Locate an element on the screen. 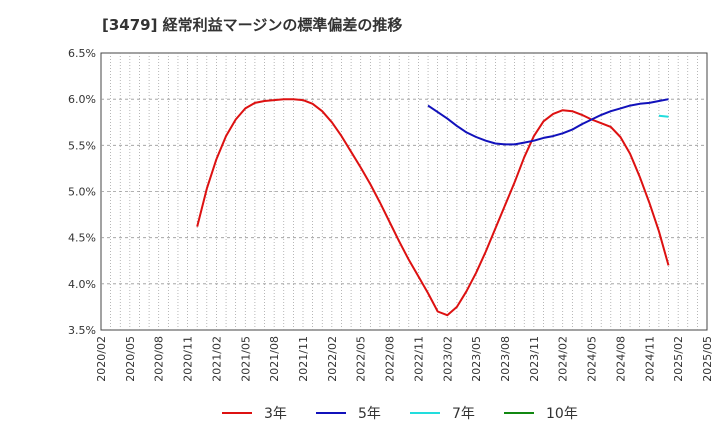 This screenshot has height=440, width=720. x-tick-label: 2025/02 is located at coordinates (678, 359).